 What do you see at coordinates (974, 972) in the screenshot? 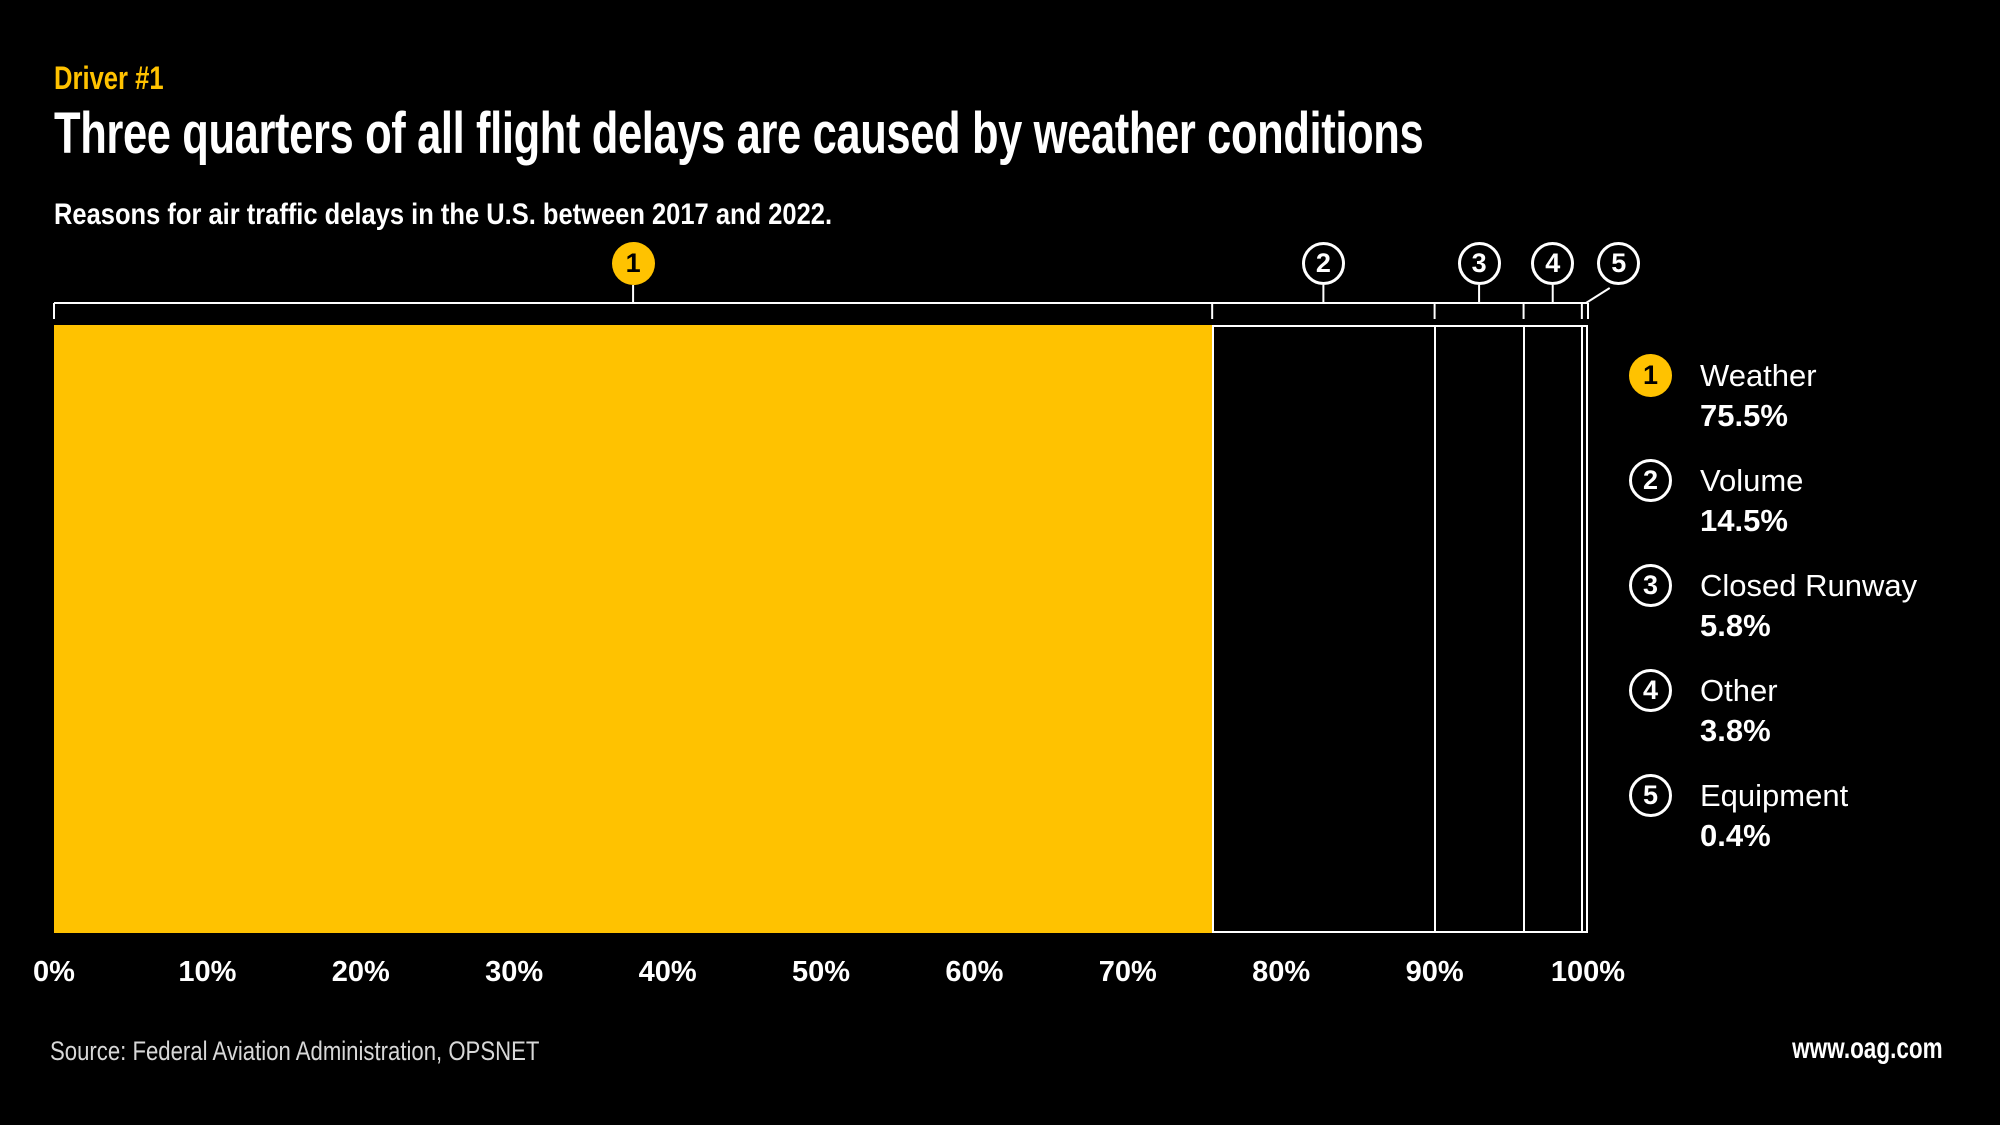
I see `axis-tick-label: 60%` at bounding box center [974, 972].